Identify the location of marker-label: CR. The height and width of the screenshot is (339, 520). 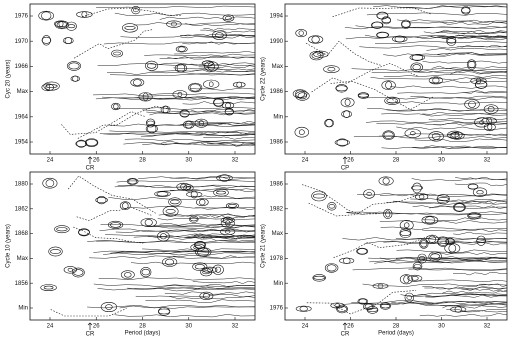
(90, 335).